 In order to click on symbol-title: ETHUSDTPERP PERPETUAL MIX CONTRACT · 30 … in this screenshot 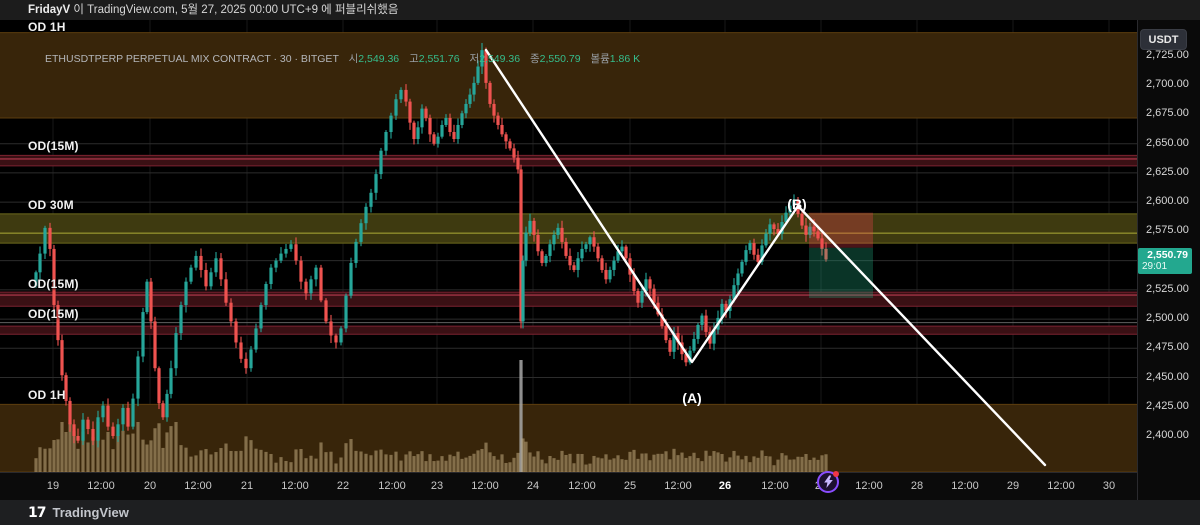, I will do `click(192, 59)`.